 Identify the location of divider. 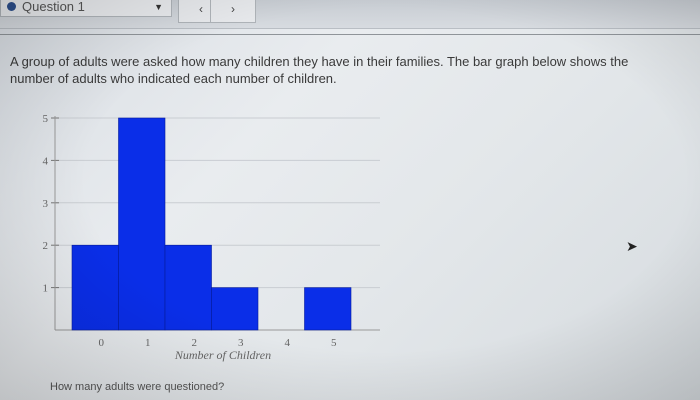
(350, 34).